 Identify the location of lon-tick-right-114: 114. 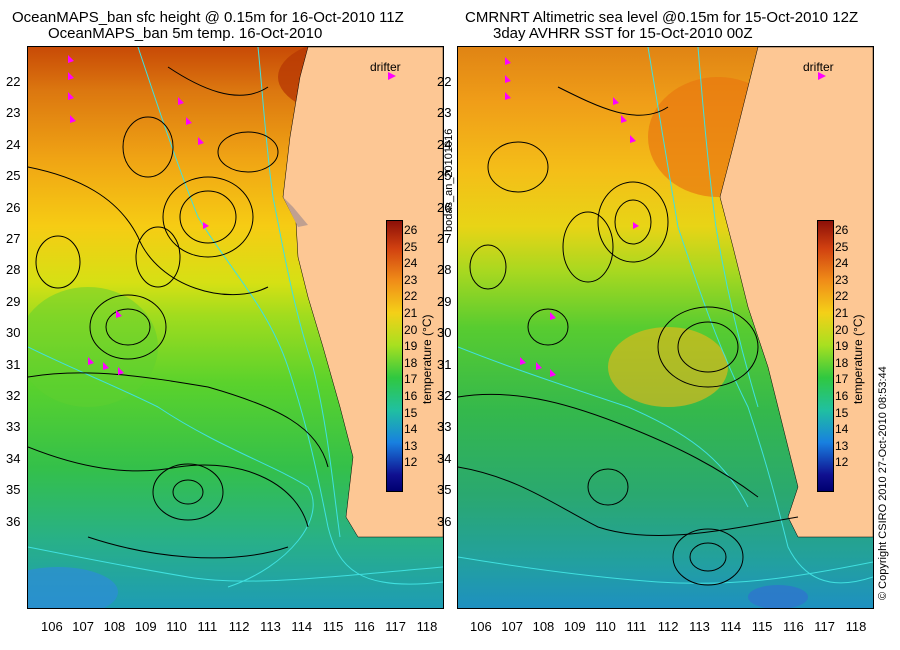
(731, 626).